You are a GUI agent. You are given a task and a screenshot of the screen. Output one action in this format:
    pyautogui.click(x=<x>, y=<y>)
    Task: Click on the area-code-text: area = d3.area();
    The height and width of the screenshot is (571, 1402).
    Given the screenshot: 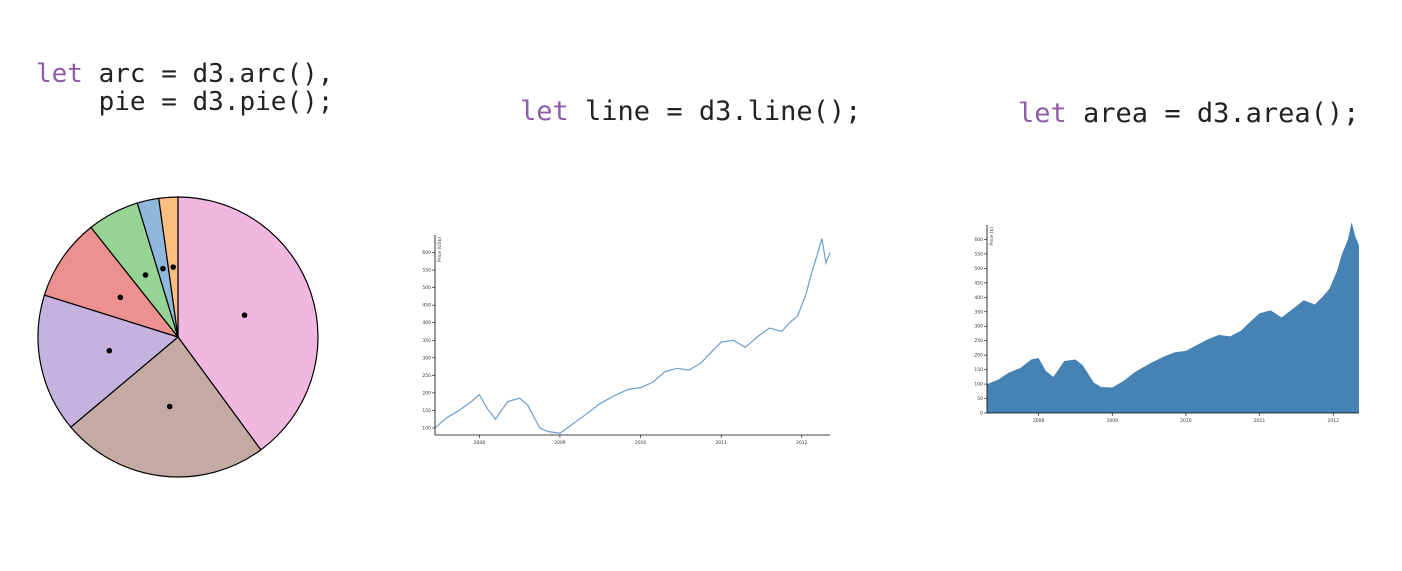 What is the action you would take?
    pyautogui.click(x=1213, y=113)
    